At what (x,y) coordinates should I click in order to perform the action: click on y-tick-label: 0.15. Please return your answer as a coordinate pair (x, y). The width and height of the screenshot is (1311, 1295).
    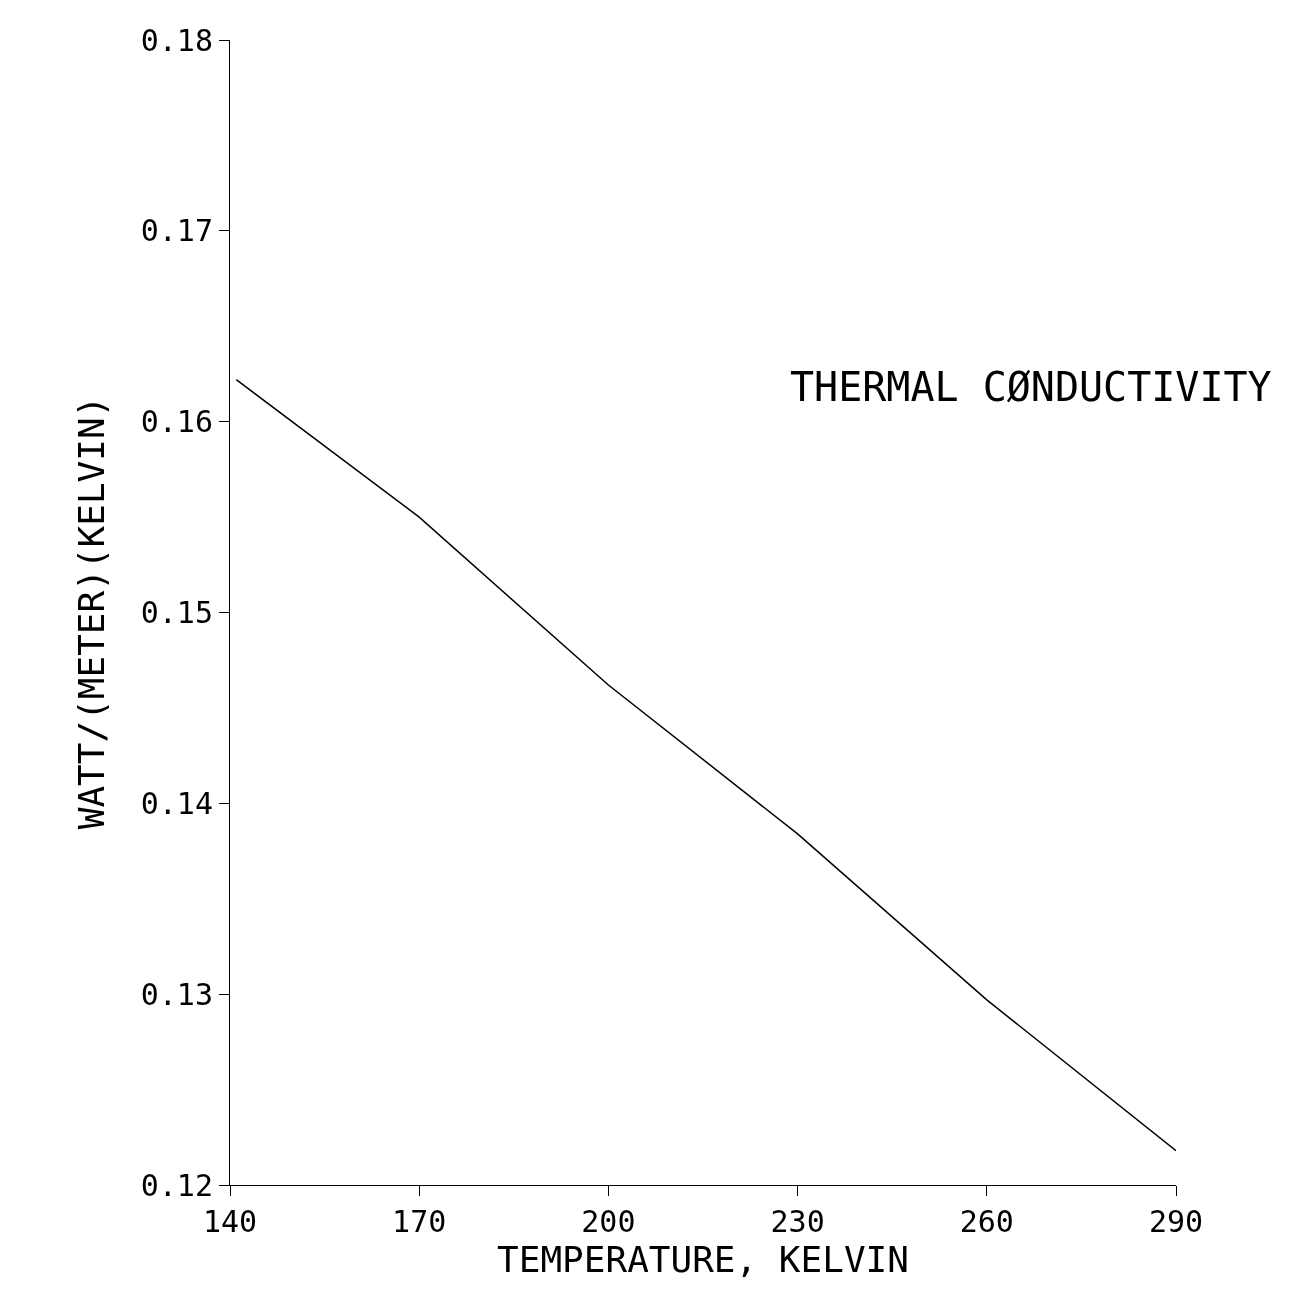
    Looking at the image, I should click on (176, 612).